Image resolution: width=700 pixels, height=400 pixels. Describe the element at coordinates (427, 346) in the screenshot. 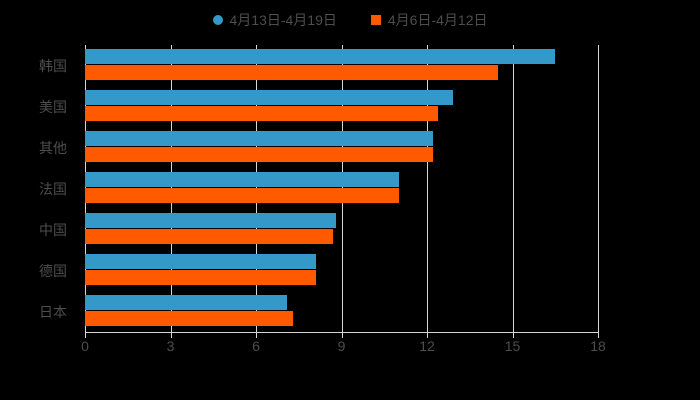

I see `x-axis-tick-label: 12` at that location.